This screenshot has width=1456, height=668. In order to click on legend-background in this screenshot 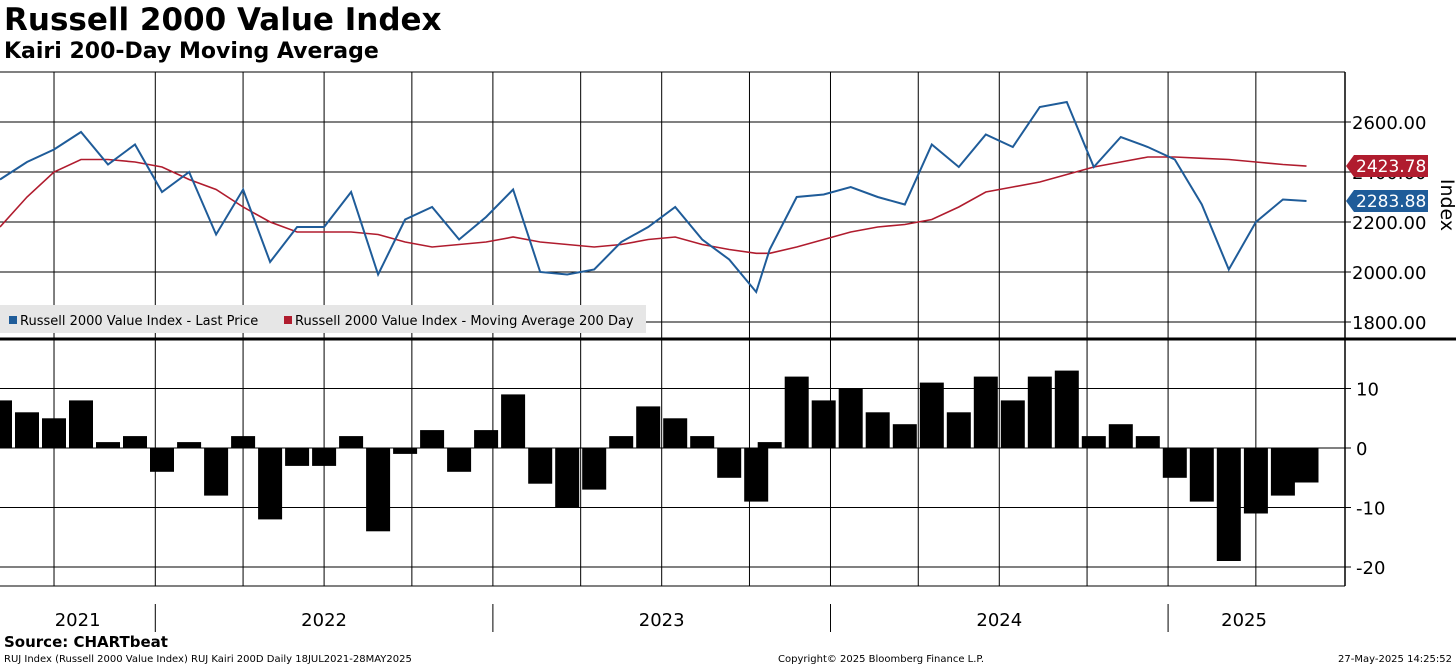, I will do `click(323, 319)`.